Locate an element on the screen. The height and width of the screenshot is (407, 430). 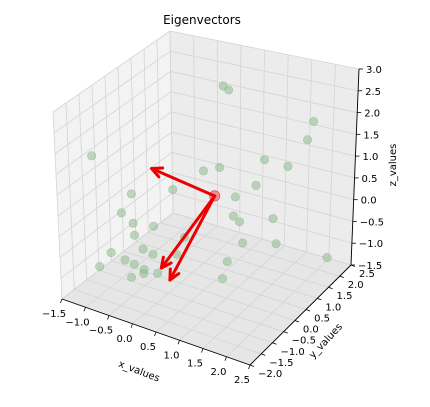
z-tick-label: −0.5 is located at coordinates (372, 222).